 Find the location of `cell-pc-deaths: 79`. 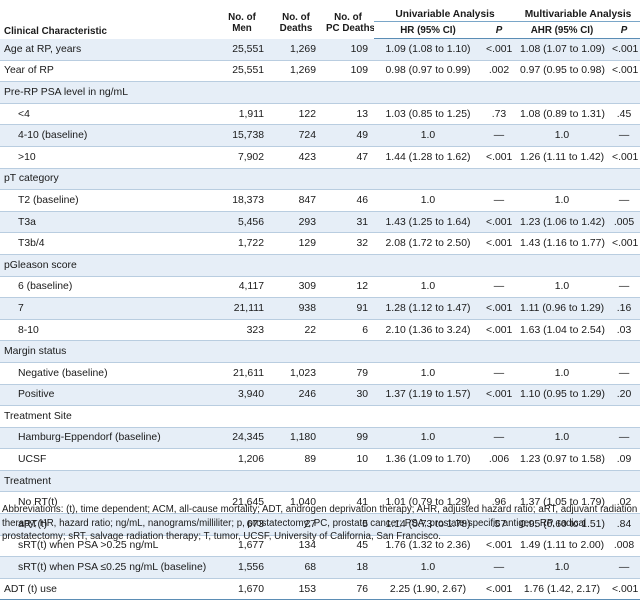

cell-pc-deaths: 79 is located at coordinates (348, 373).